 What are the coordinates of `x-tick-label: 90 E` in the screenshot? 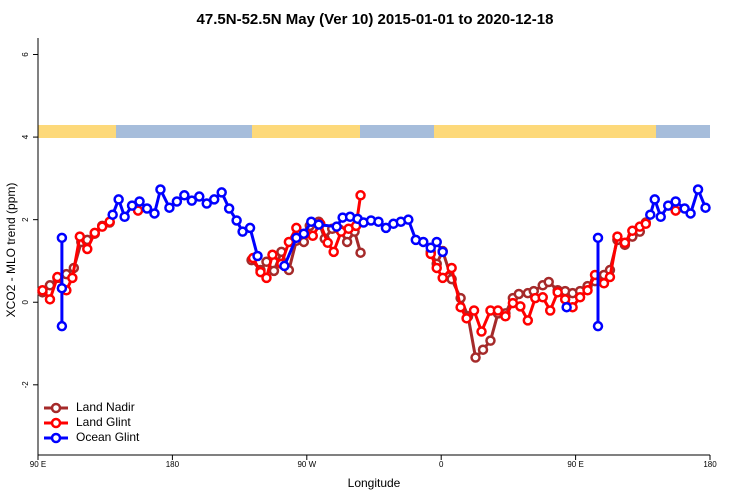 It's located at (575, 464).